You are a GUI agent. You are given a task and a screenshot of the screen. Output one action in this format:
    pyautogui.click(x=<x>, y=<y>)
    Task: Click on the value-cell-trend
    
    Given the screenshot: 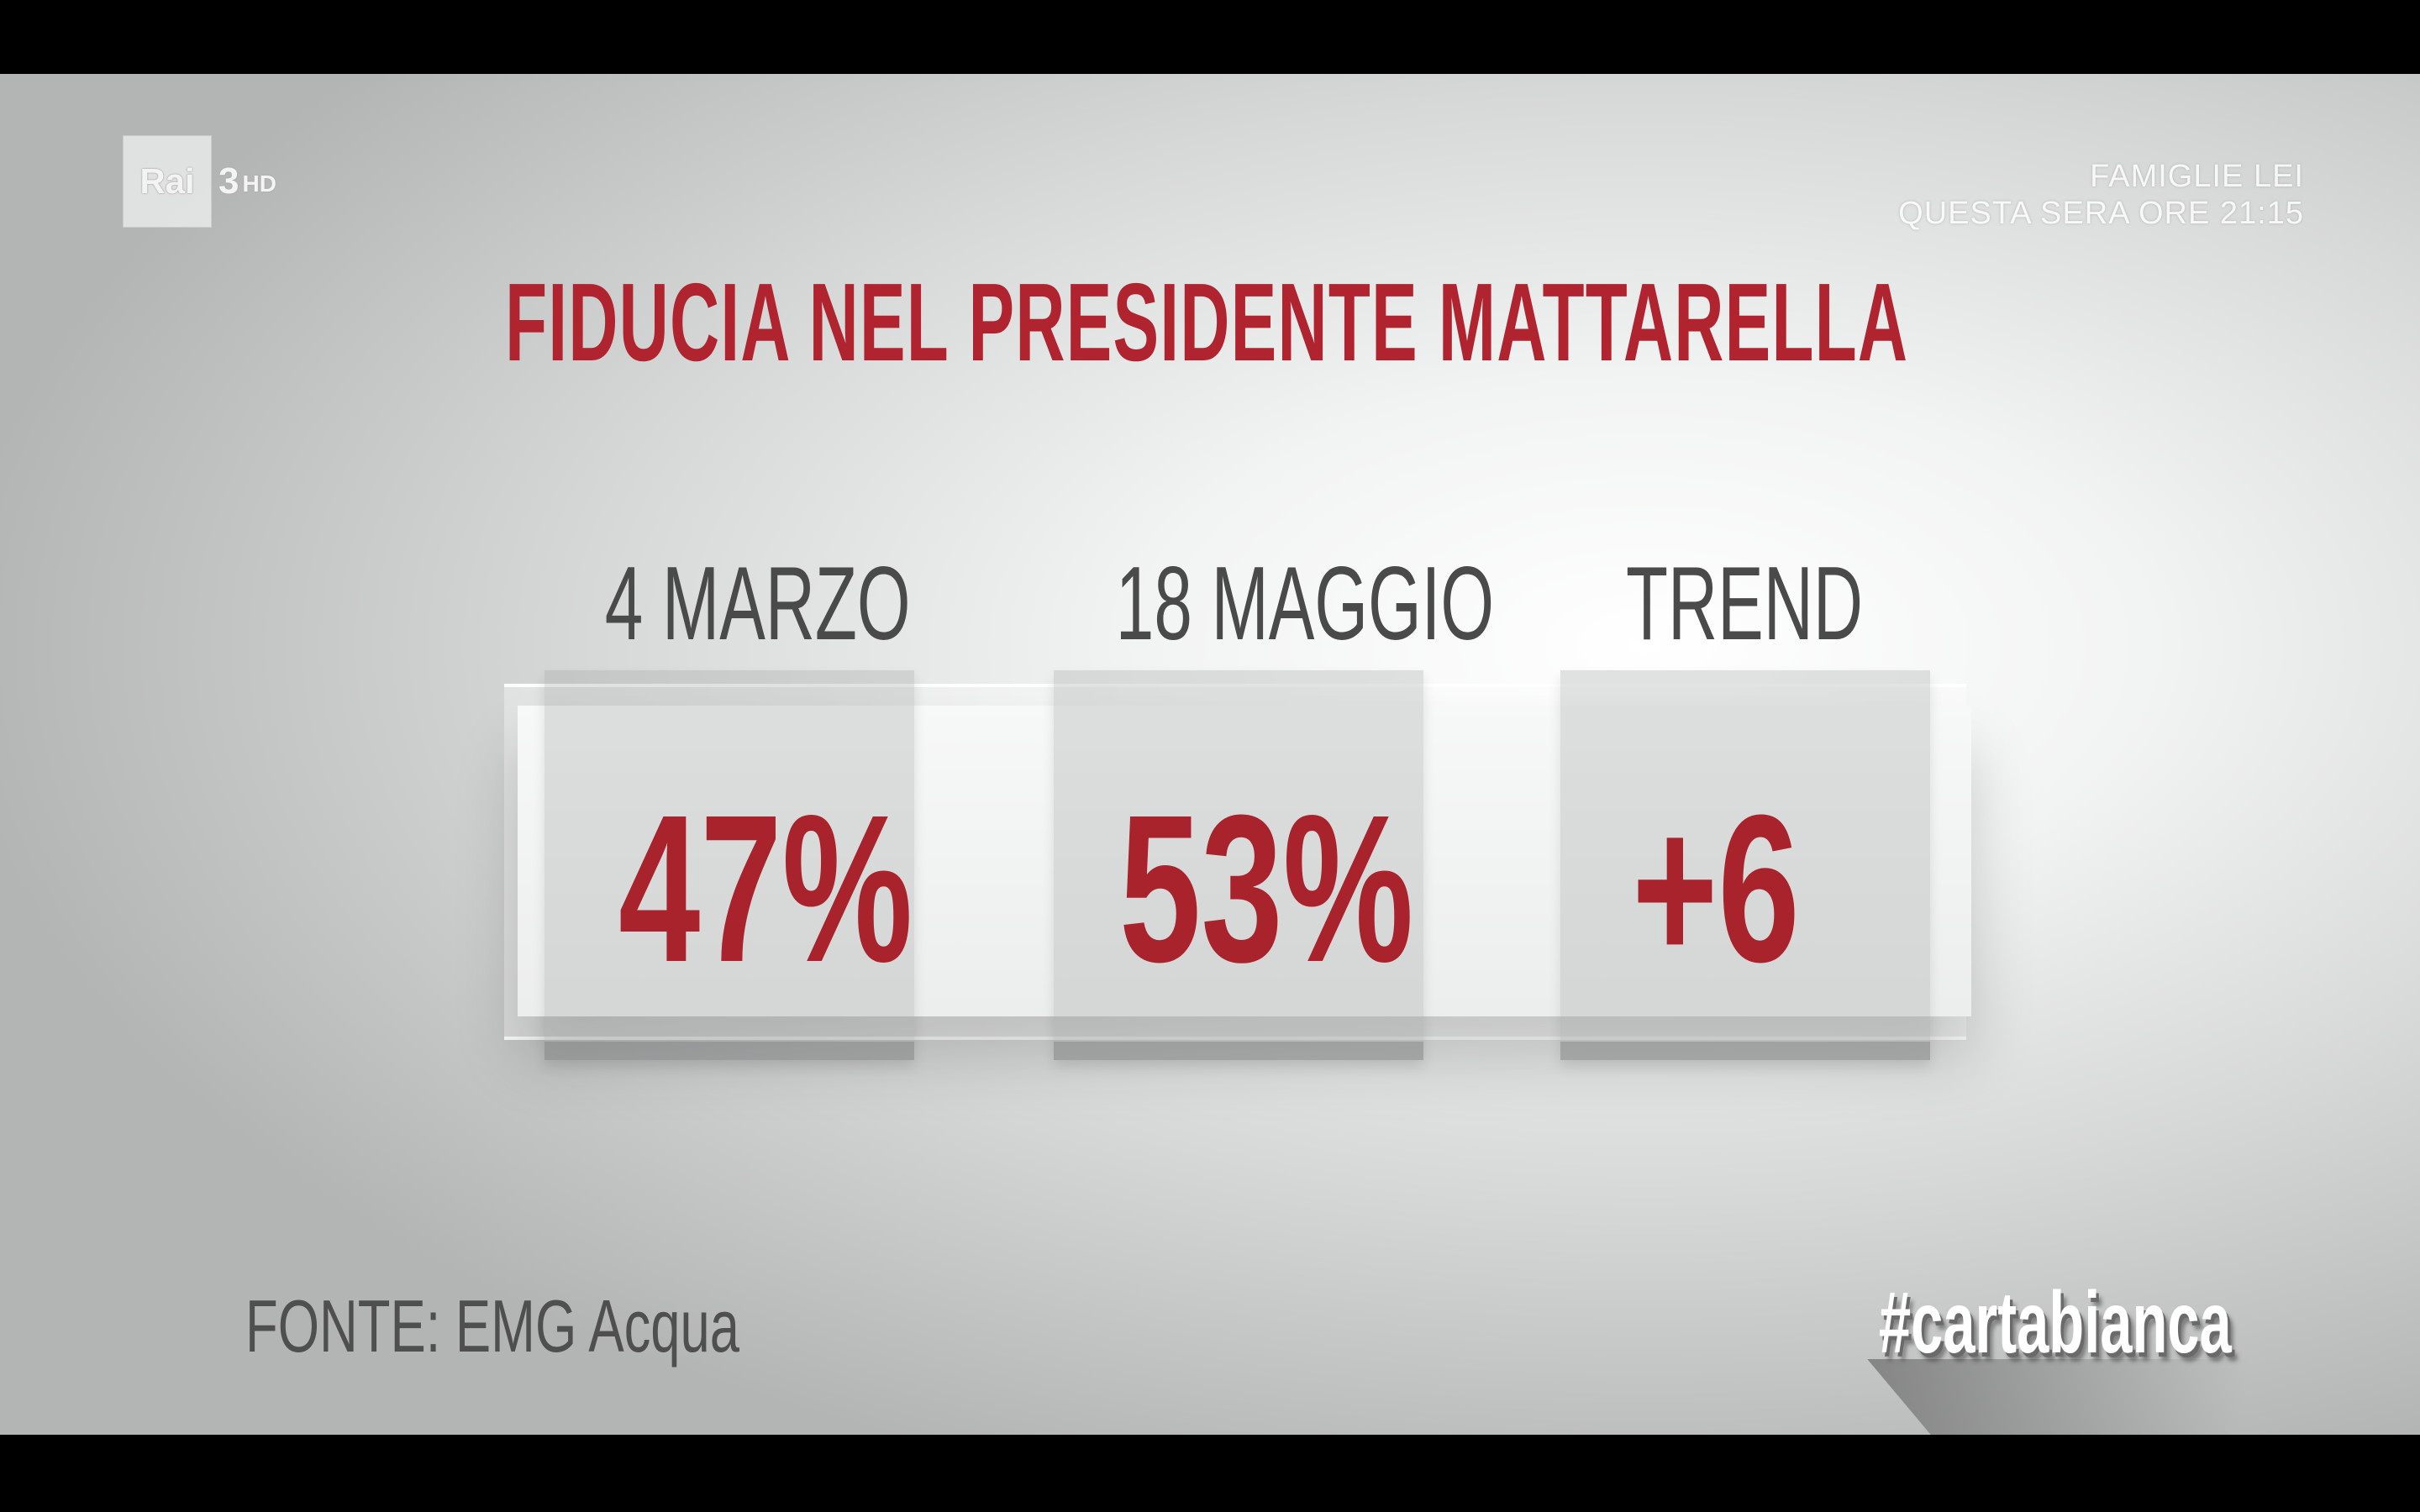 What is the action you would take?
    pyautogui.click(x=1745, y=865)
    